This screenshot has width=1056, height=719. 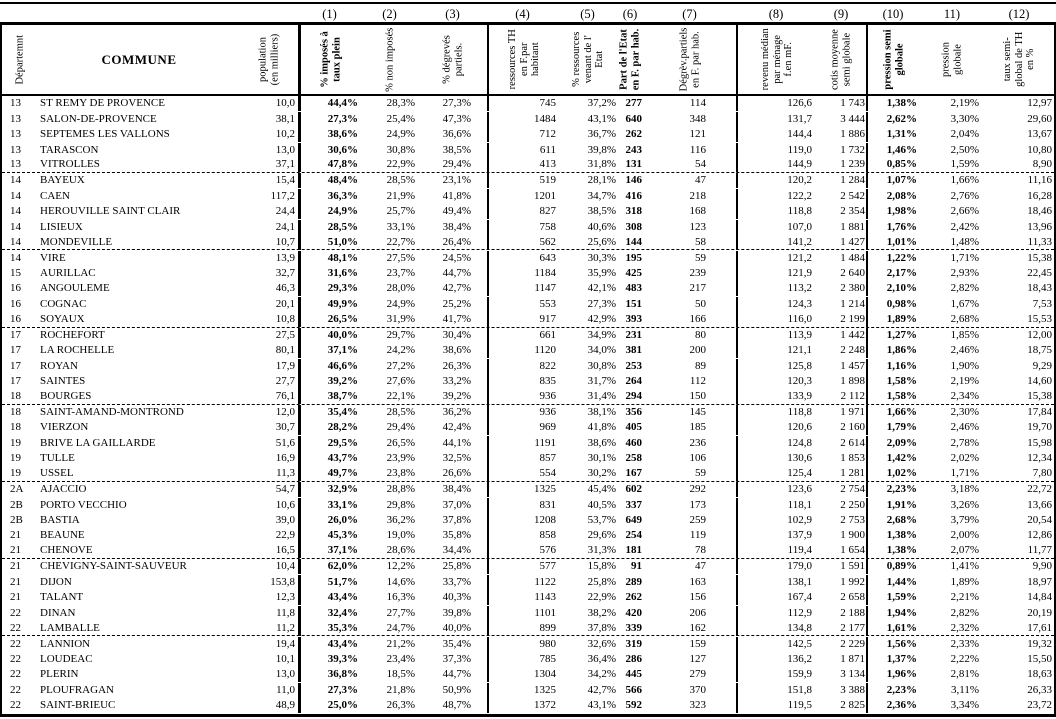 What do you see at coordinates (700, 180) in the screenshot?
I see `cell-degrev-partiels: 47` at bounding box center [700, 180].